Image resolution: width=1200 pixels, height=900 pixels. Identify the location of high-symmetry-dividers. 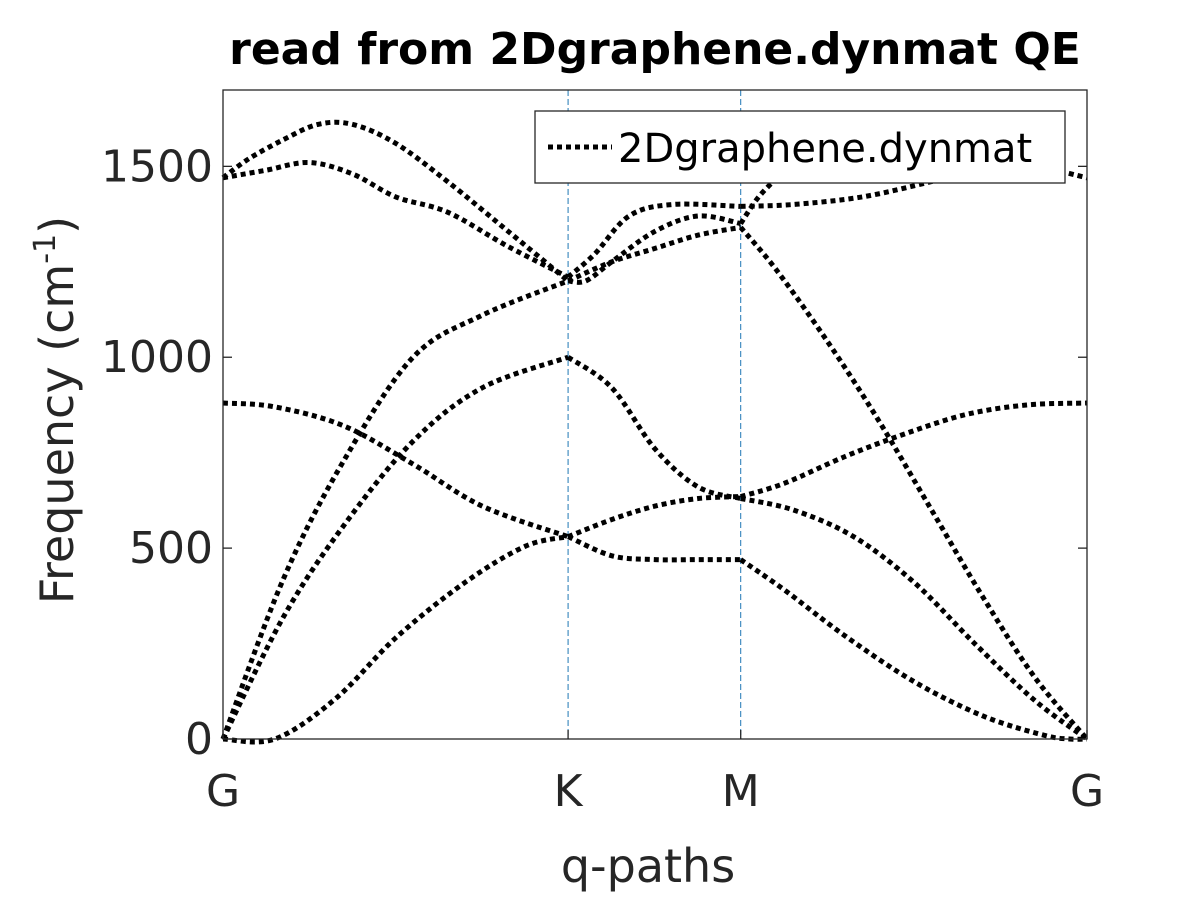
(654, 414).